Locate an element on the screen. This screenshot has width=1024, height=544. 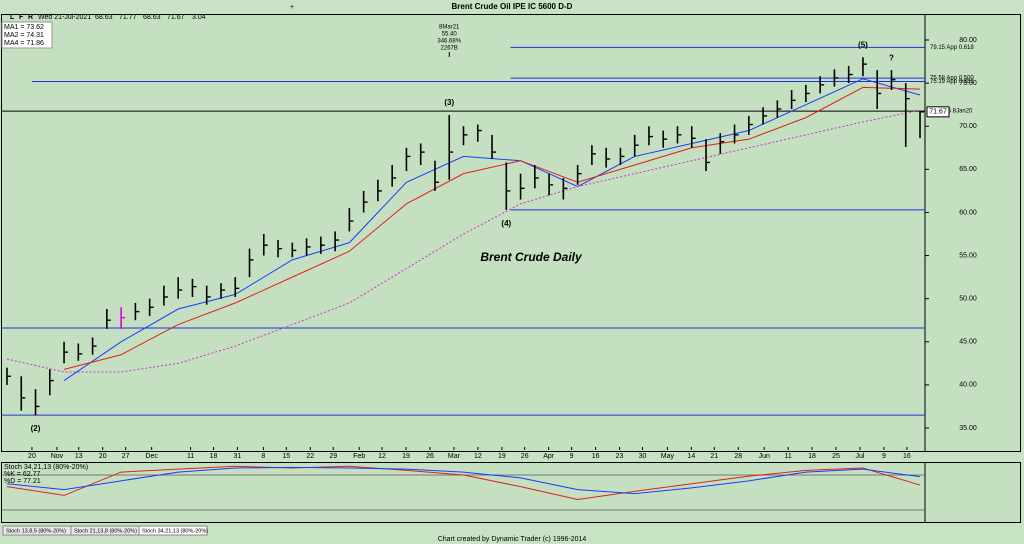
x-tick-label: 21 is located at coordinates (714, 456).